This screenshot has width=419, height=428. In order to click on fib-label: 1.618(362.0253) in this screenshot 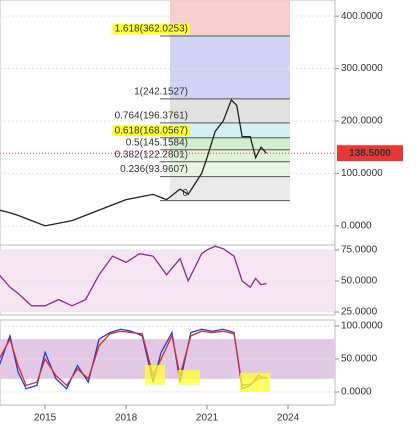, I will do `click(151, 29)`.